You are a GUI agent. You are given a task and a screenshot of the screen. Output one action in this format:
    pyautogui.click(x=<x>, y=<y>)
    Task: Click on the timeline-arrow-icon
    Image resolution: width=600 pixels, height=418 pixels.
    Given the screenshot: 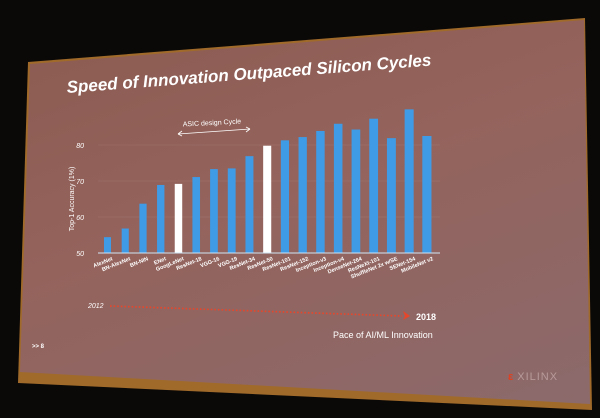 What is the action you would take?
    pyautogui.click(x=406, y=315)
    